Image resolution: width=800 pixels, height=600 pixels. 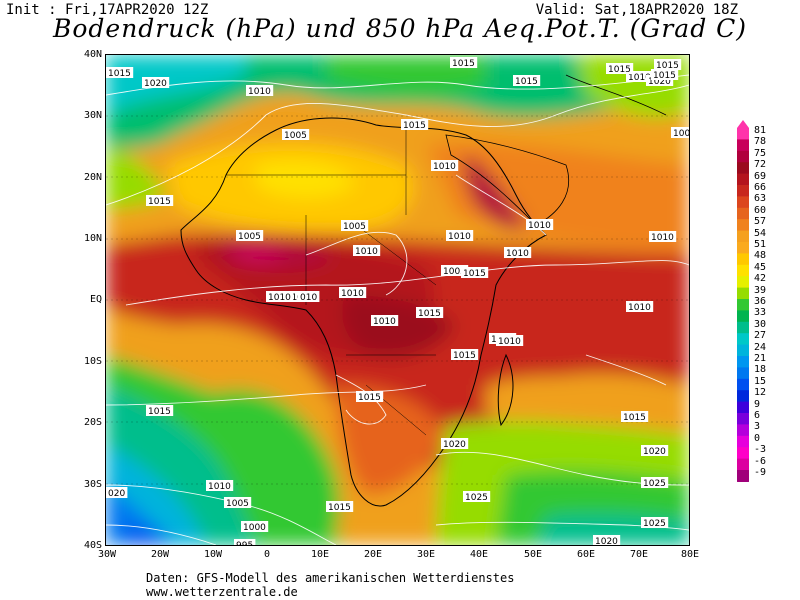 What do you see at coordinates (757, 404) in the screenshot?
I see `legend-value: 9` at bounding box center [757, 404].